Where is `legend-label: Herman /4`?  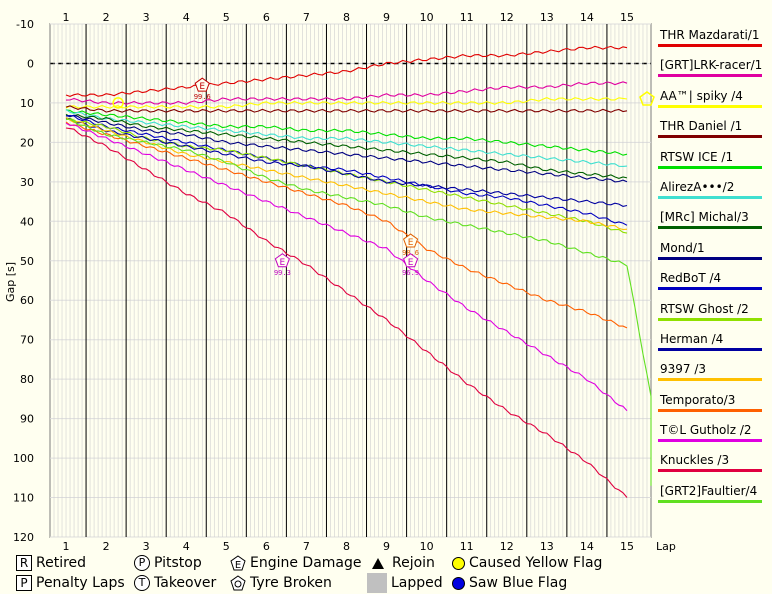
legend-label: Herman /4 is located at coordinates (692, 338).